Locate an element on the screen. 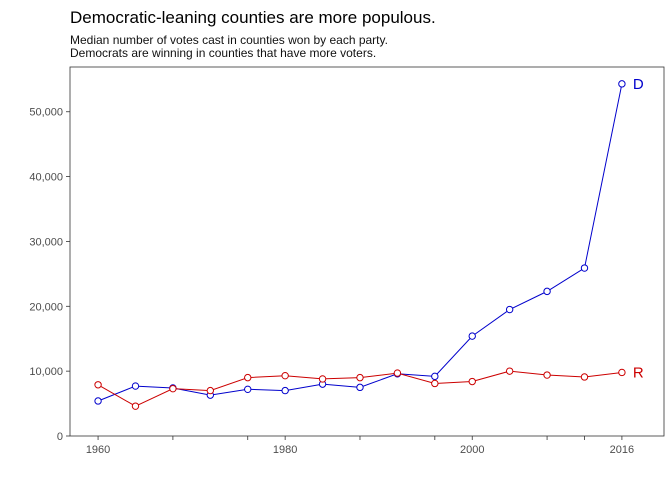 Image resolution: width=672 pixels, height=480 pixels. x-tick-label-1: 1980 is located at coordinates (285, 450).